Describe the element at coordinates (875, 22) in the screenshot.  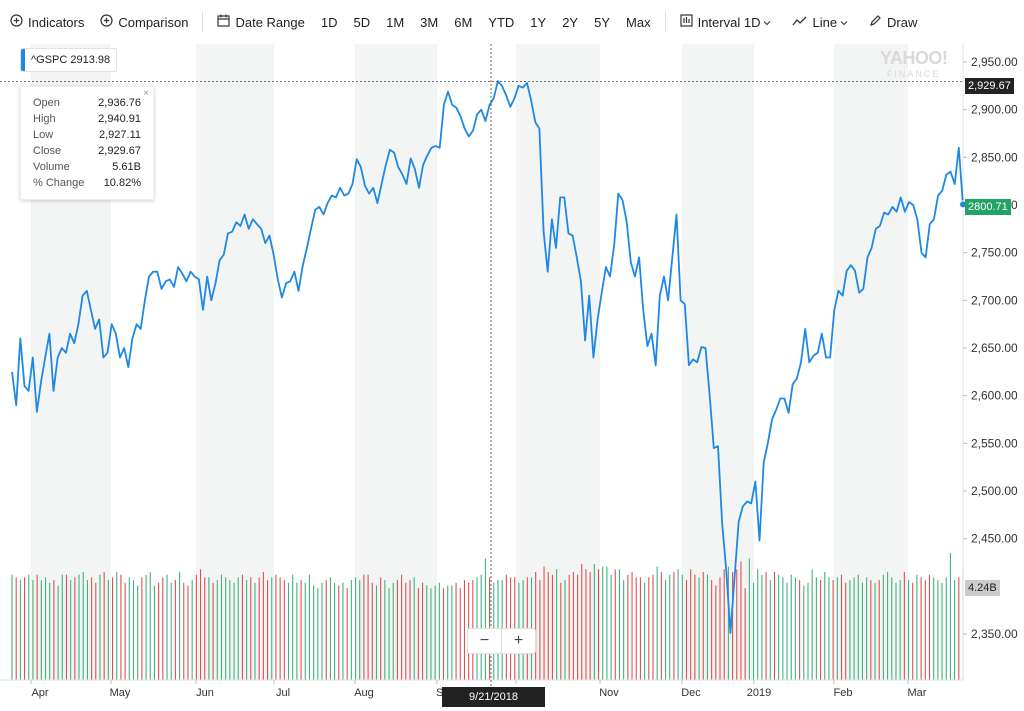
I see `pencil-icon` at that location.